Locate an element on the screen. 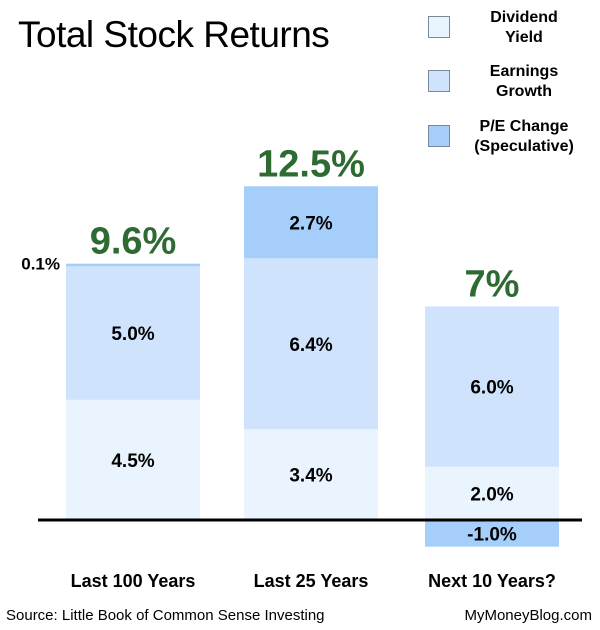 Image resolution: width=600 pixels, height=630 pixels. legend-swatch-earnings-growth is located at coordinates (439, 81).